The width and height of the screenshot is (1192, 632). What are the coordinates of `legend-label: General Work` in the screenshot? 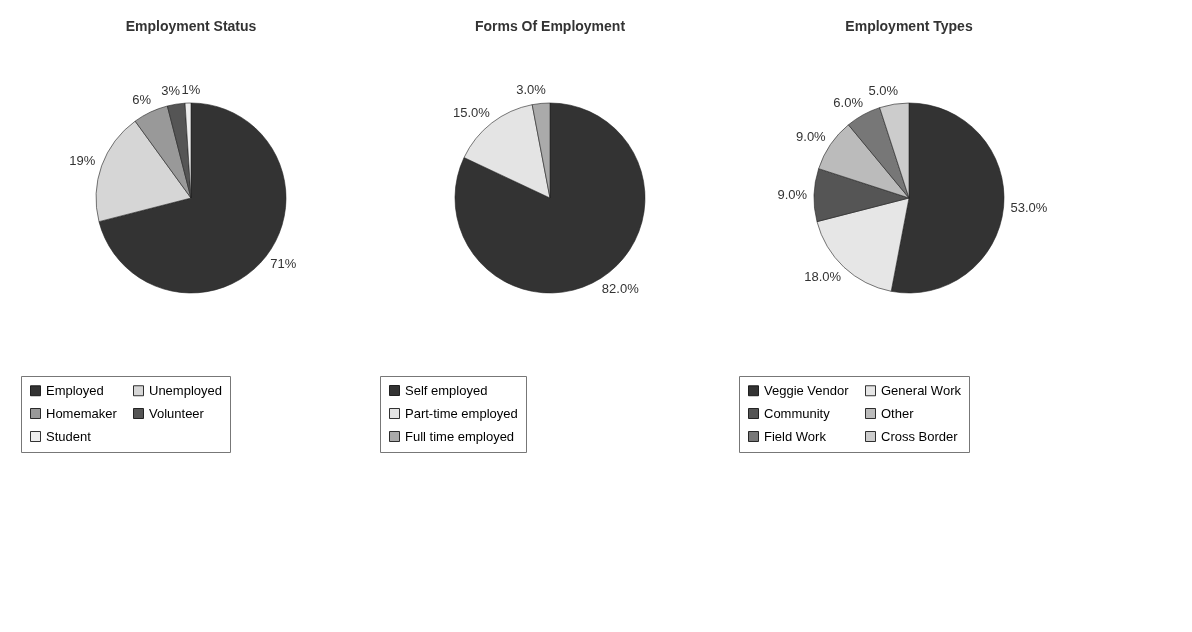 It's located at (921, 390).